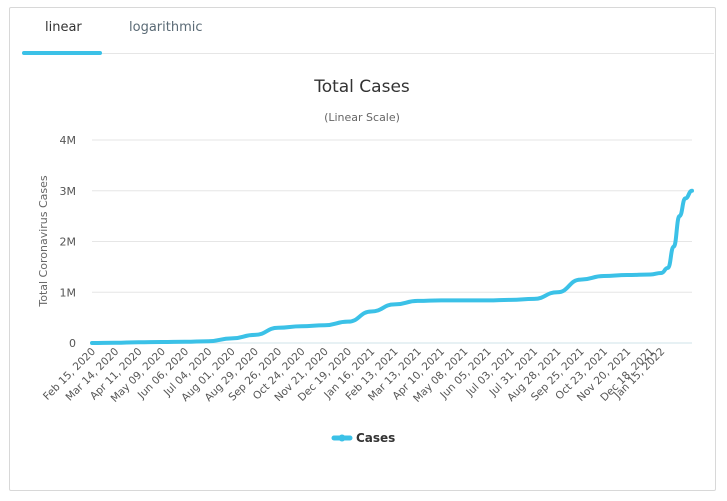  I want to click on tab-linear: linear, so click(63, 27).